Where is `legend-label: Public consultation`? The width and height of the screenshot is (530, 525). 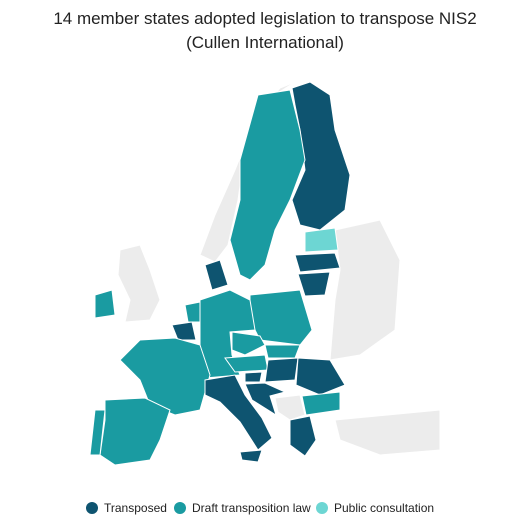 legend-label: Public consultation is located at coordinates (384, 508).